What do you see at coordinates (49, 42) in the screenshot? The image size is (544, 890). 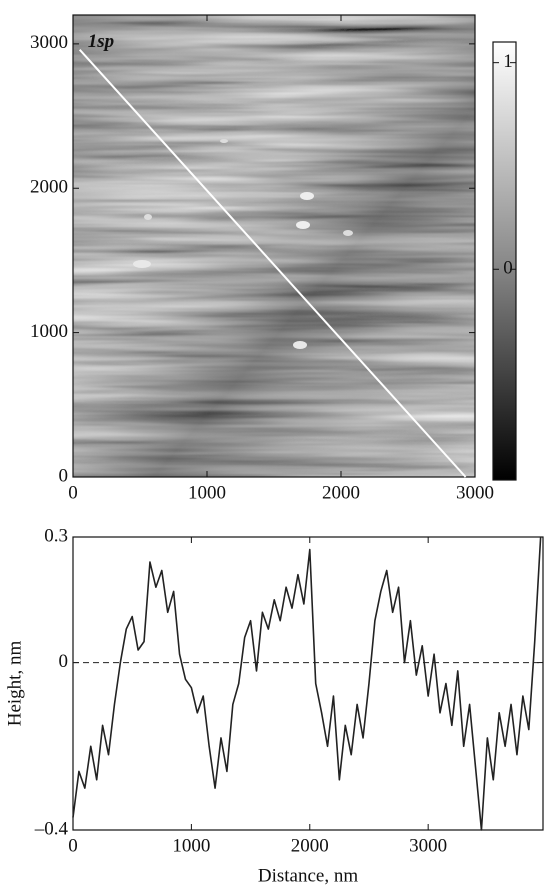 I see `y-tick-label: 3000` at bounding box center [49, 42].